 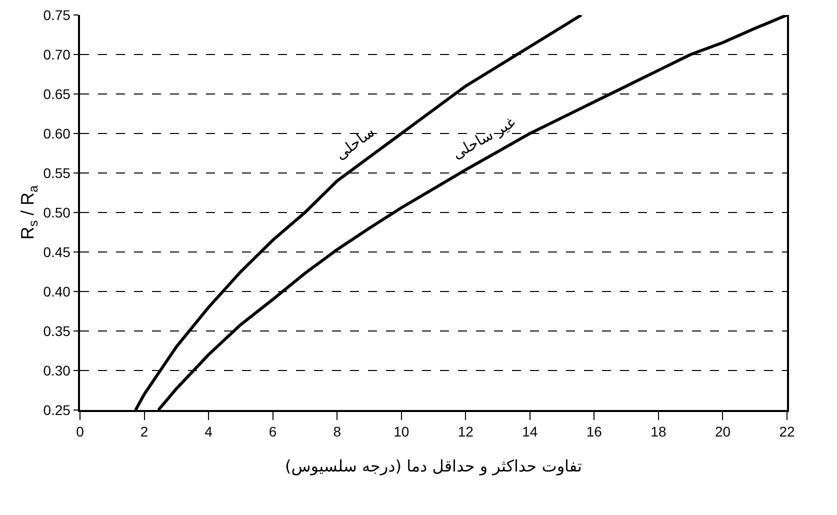 I want to click on y-tick-label: 0.60, so click(x=57, y=133).